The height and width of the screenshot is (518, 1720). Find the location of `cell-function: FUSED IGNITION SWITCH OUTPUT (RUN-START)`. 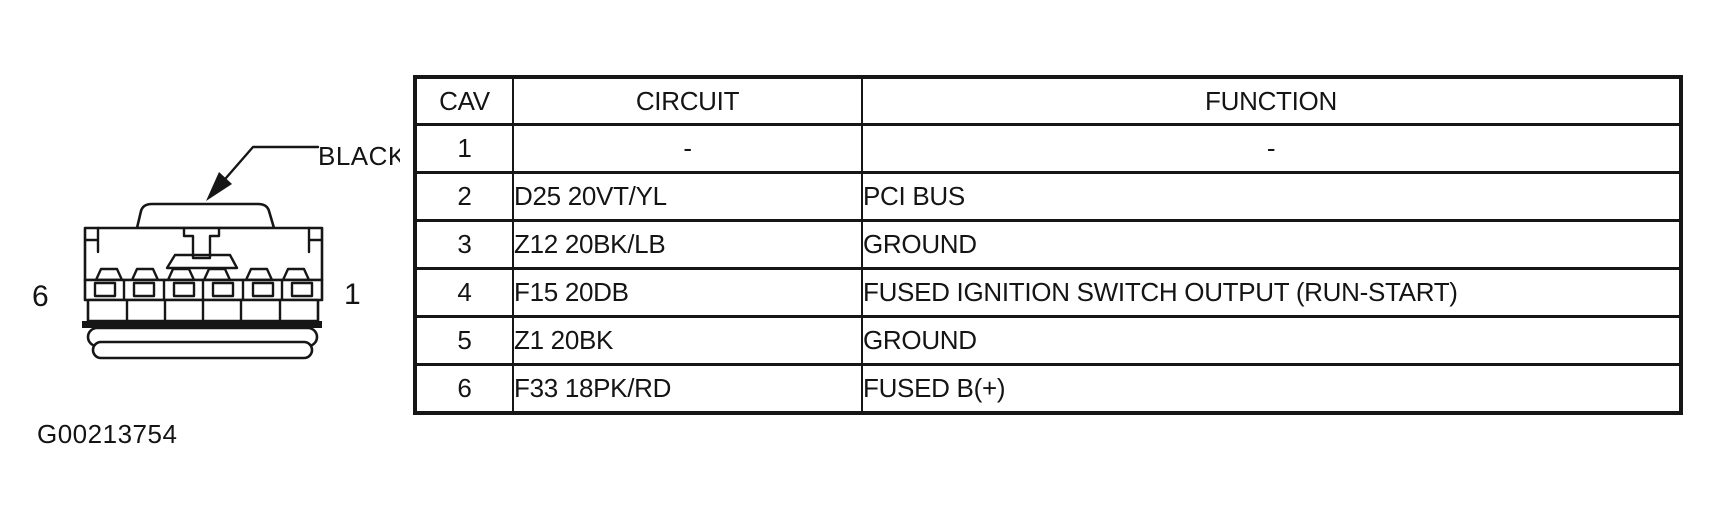

cell-function: FUSED IGNITION SWITCH OUTPUT (RUN-START) is located at coordinates (1271, 292).